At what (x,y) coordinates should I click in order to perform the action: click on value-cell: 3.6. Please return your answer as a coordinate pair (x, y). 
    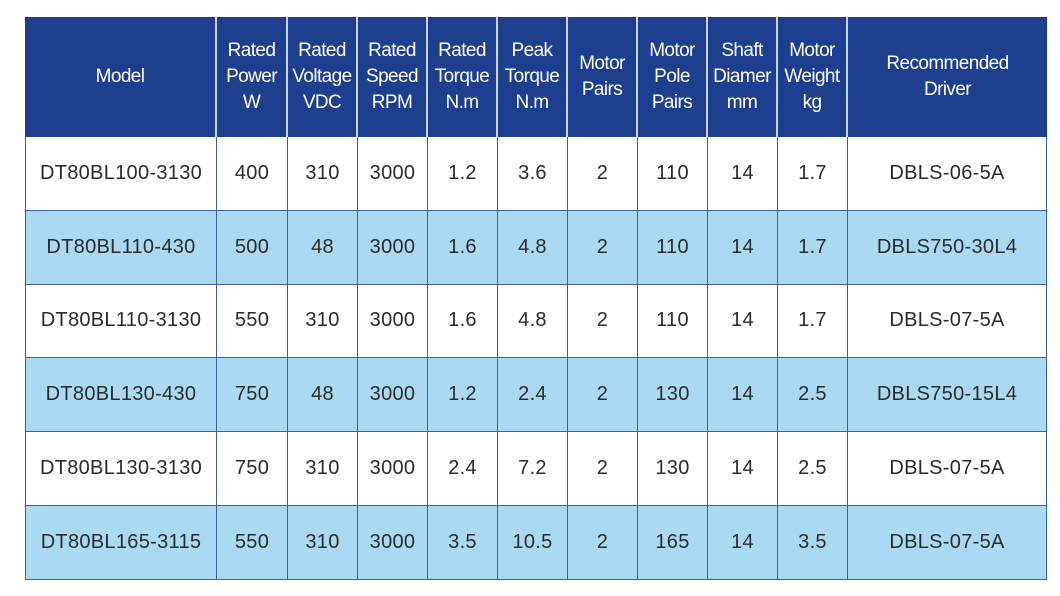
    Looking at the image, I should click on (533, 174).